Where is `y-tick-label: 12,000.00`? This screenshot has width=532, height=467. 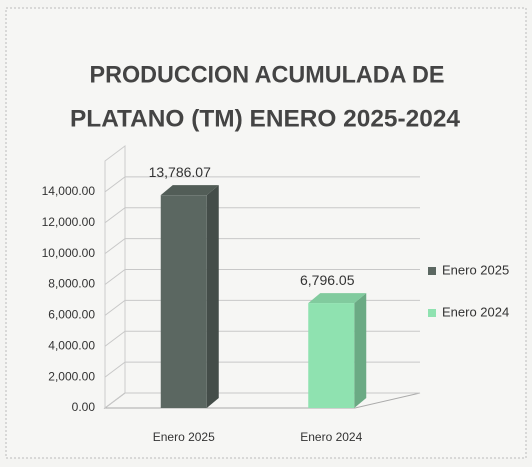
y-tick-label: 12,000.00 is located at coordinates (69, 222).